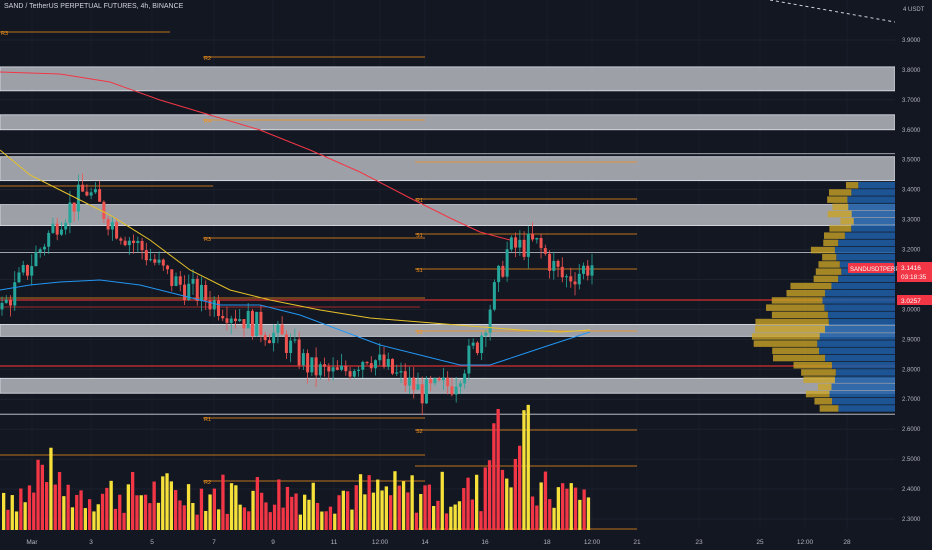 The width and height of the screenshot is (932, 550). I want to click on price-tick-label: 2.3000, so click(911, 520).